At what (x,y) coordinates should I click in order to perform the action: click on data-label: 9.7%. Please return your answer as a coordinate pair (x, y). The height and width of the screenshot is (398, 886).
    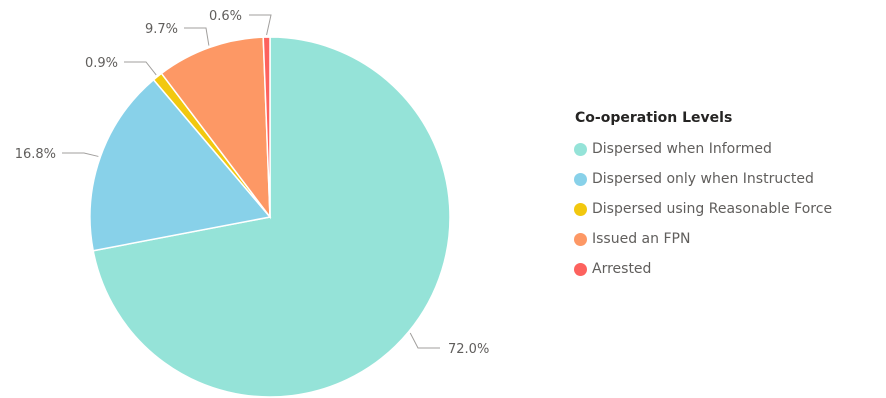
    Looking at the image, I should click on (161, 29).